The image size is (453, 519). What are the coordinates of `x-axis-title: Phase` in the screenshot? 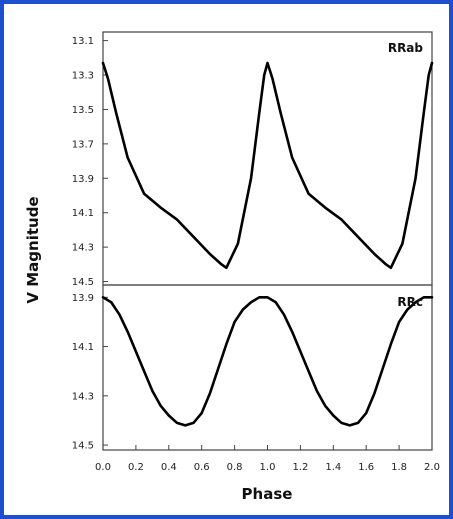 It's located at (267, 494).